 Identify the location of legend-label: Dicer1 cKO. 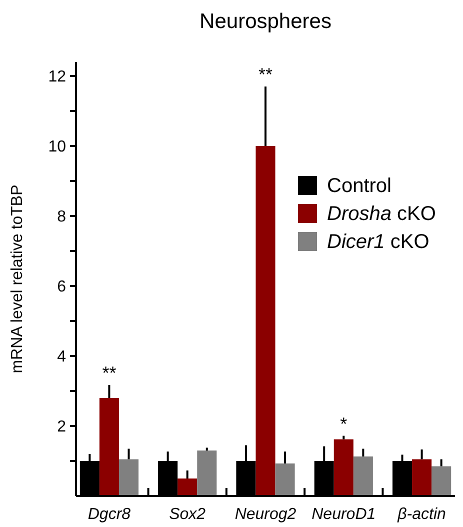
(378, 242).